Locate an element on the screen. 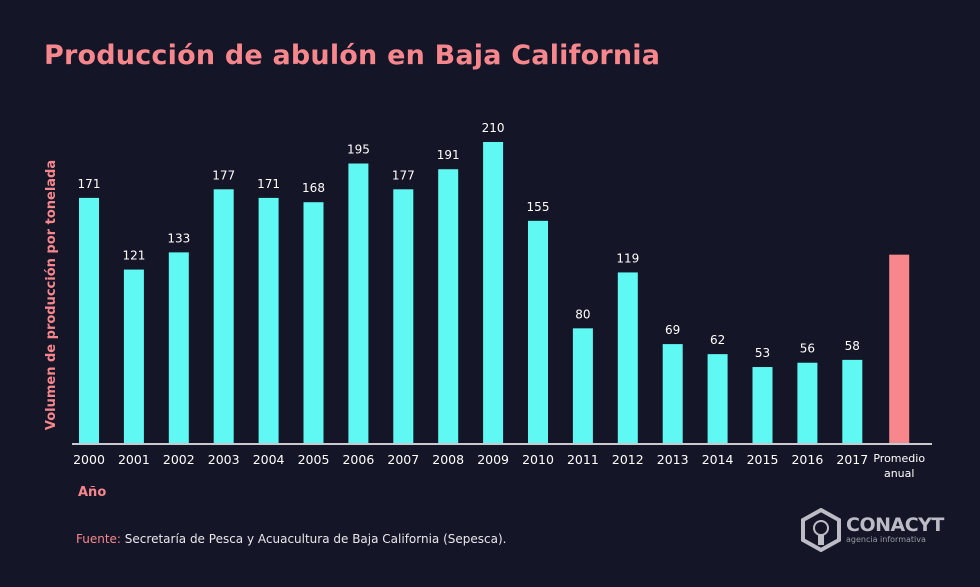 This screenshot has height=587, width=980. data-label-2013: 69 is located at coordinates (672, 330).